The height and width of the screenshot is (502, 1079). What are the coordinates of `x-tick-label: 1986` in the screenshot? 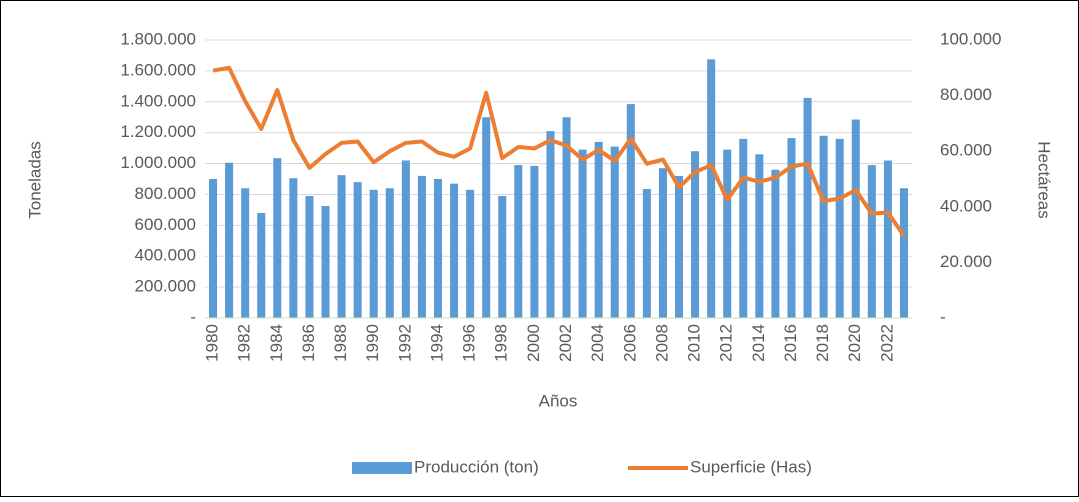 It's located at (308, 343).